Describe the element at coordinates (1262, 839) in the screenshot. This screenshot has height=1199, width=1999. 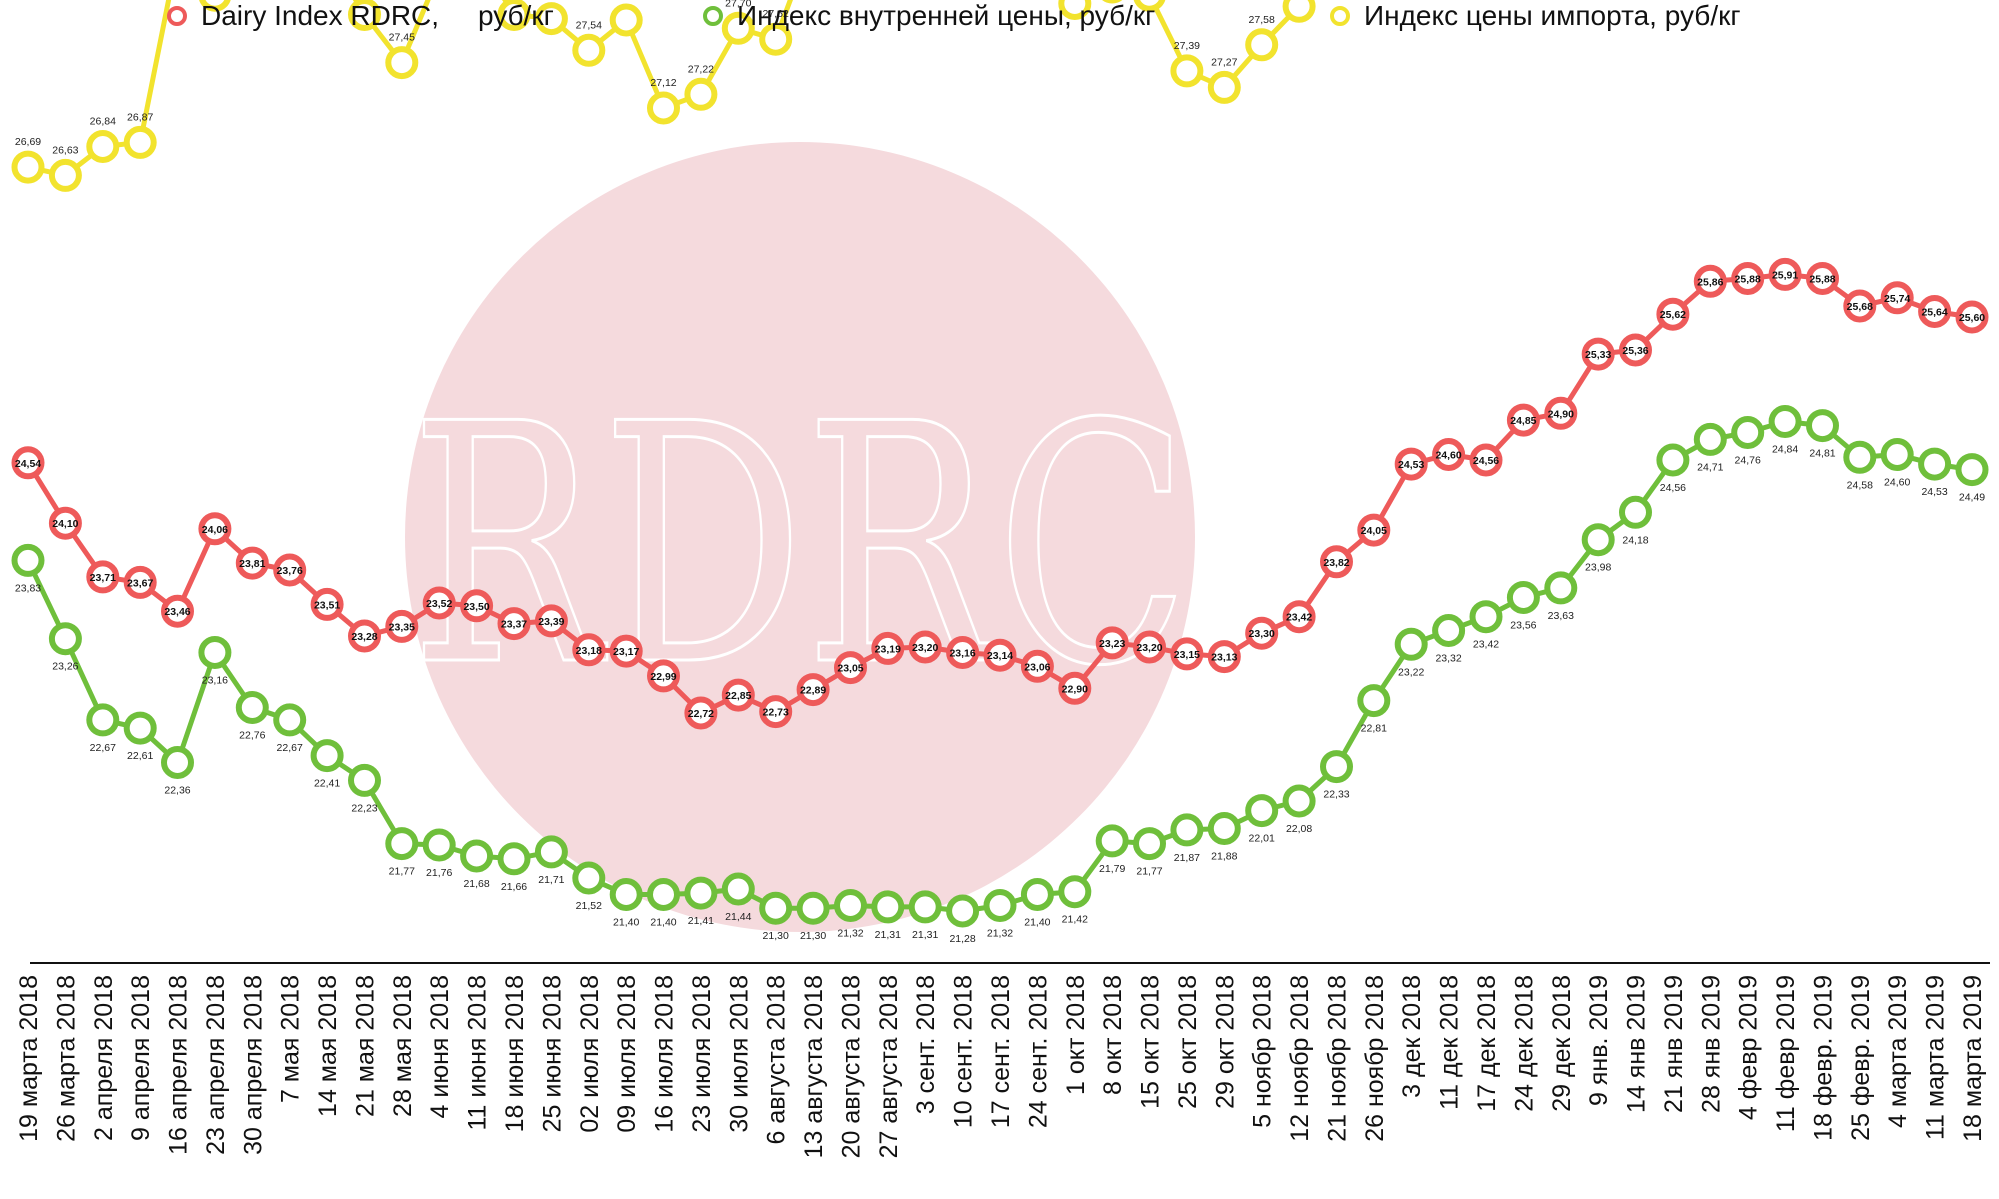
I see `data-label: 22,01` at that location.